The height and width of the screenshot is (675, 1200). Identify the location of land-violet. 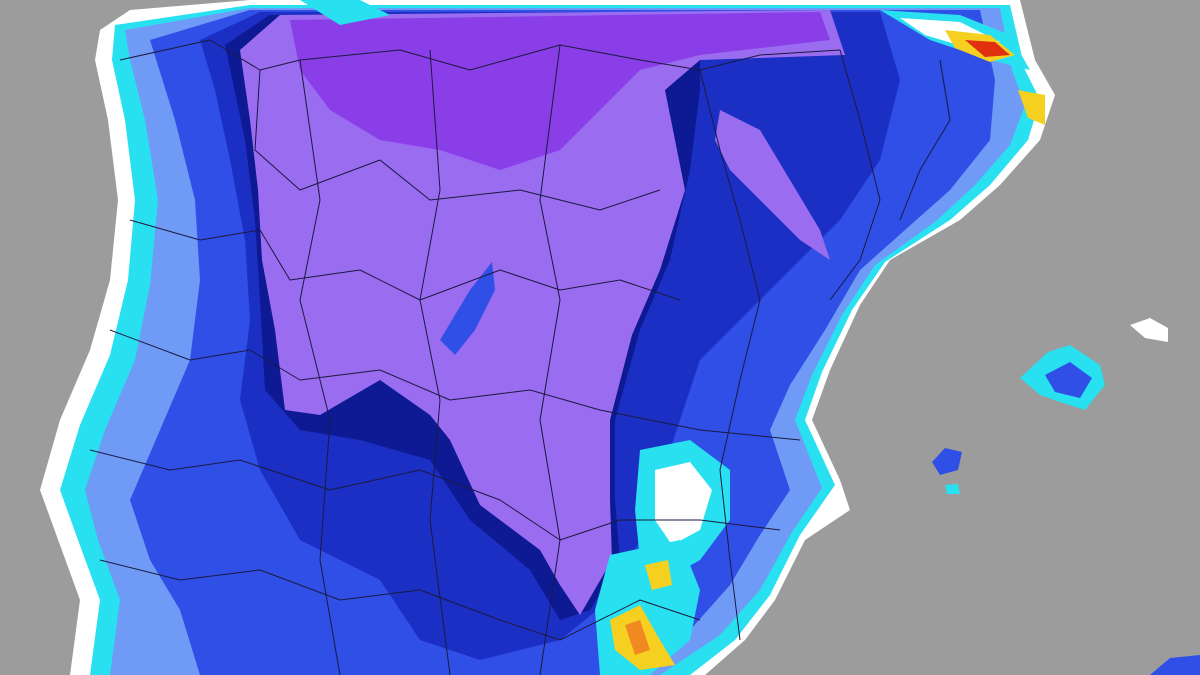
(560, 91).